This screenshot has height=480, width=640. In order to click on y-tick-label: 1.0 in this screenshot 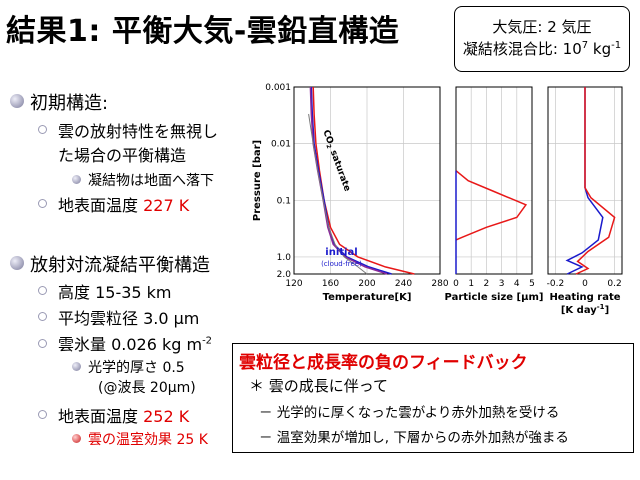, I will do `click(284, 258)`.